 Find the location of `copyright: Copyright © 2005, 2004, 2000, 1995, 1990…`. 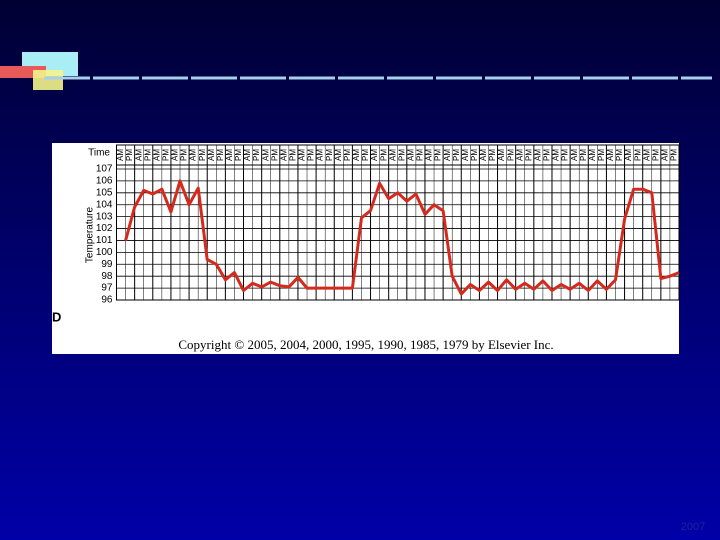

copyright: Copyright © 2005, 2004, 2000, 1995, 1990… is located at coordinates (365, 344).